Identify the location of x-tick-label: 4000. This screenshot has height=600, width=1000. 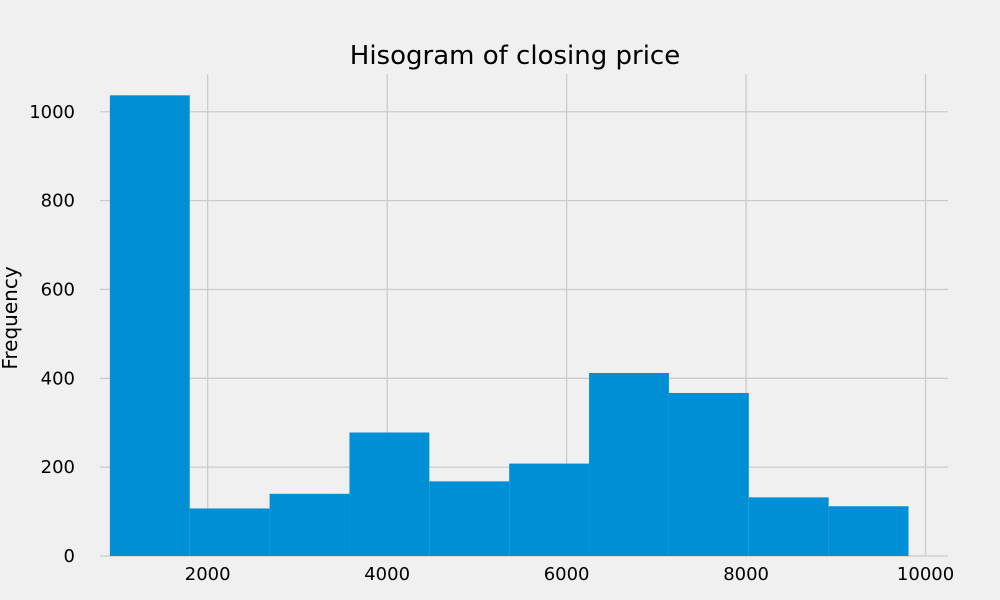
(387, 574).